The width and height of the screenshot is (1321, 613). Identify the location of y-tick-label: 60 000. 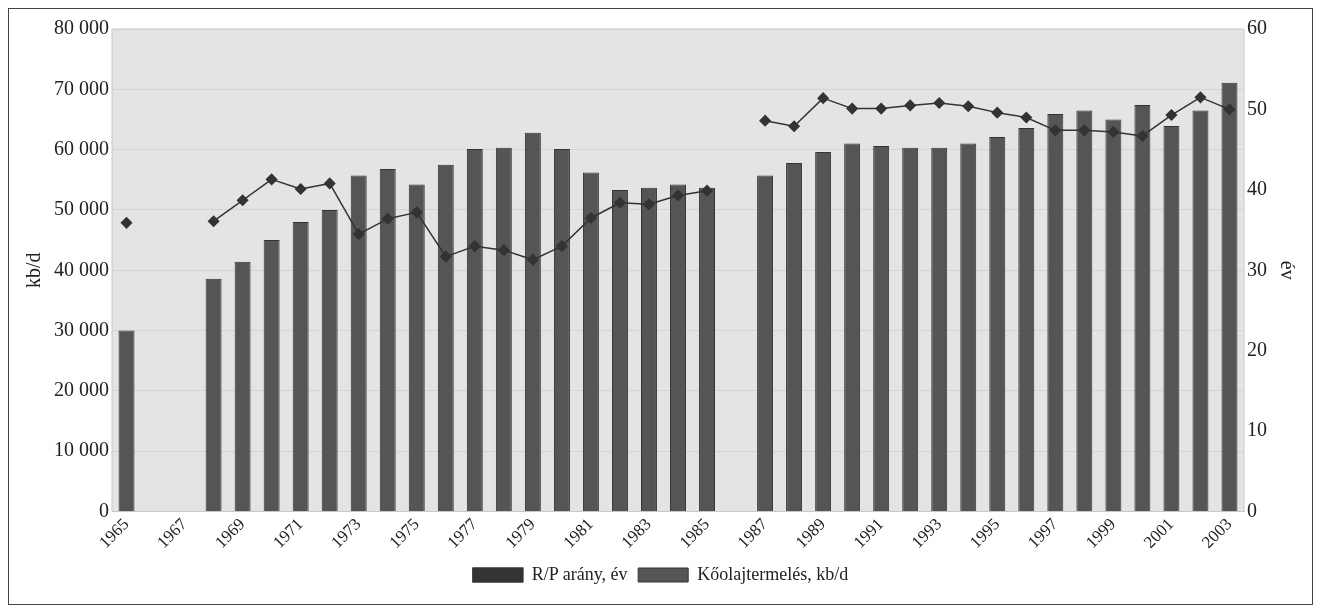
(81, 147).